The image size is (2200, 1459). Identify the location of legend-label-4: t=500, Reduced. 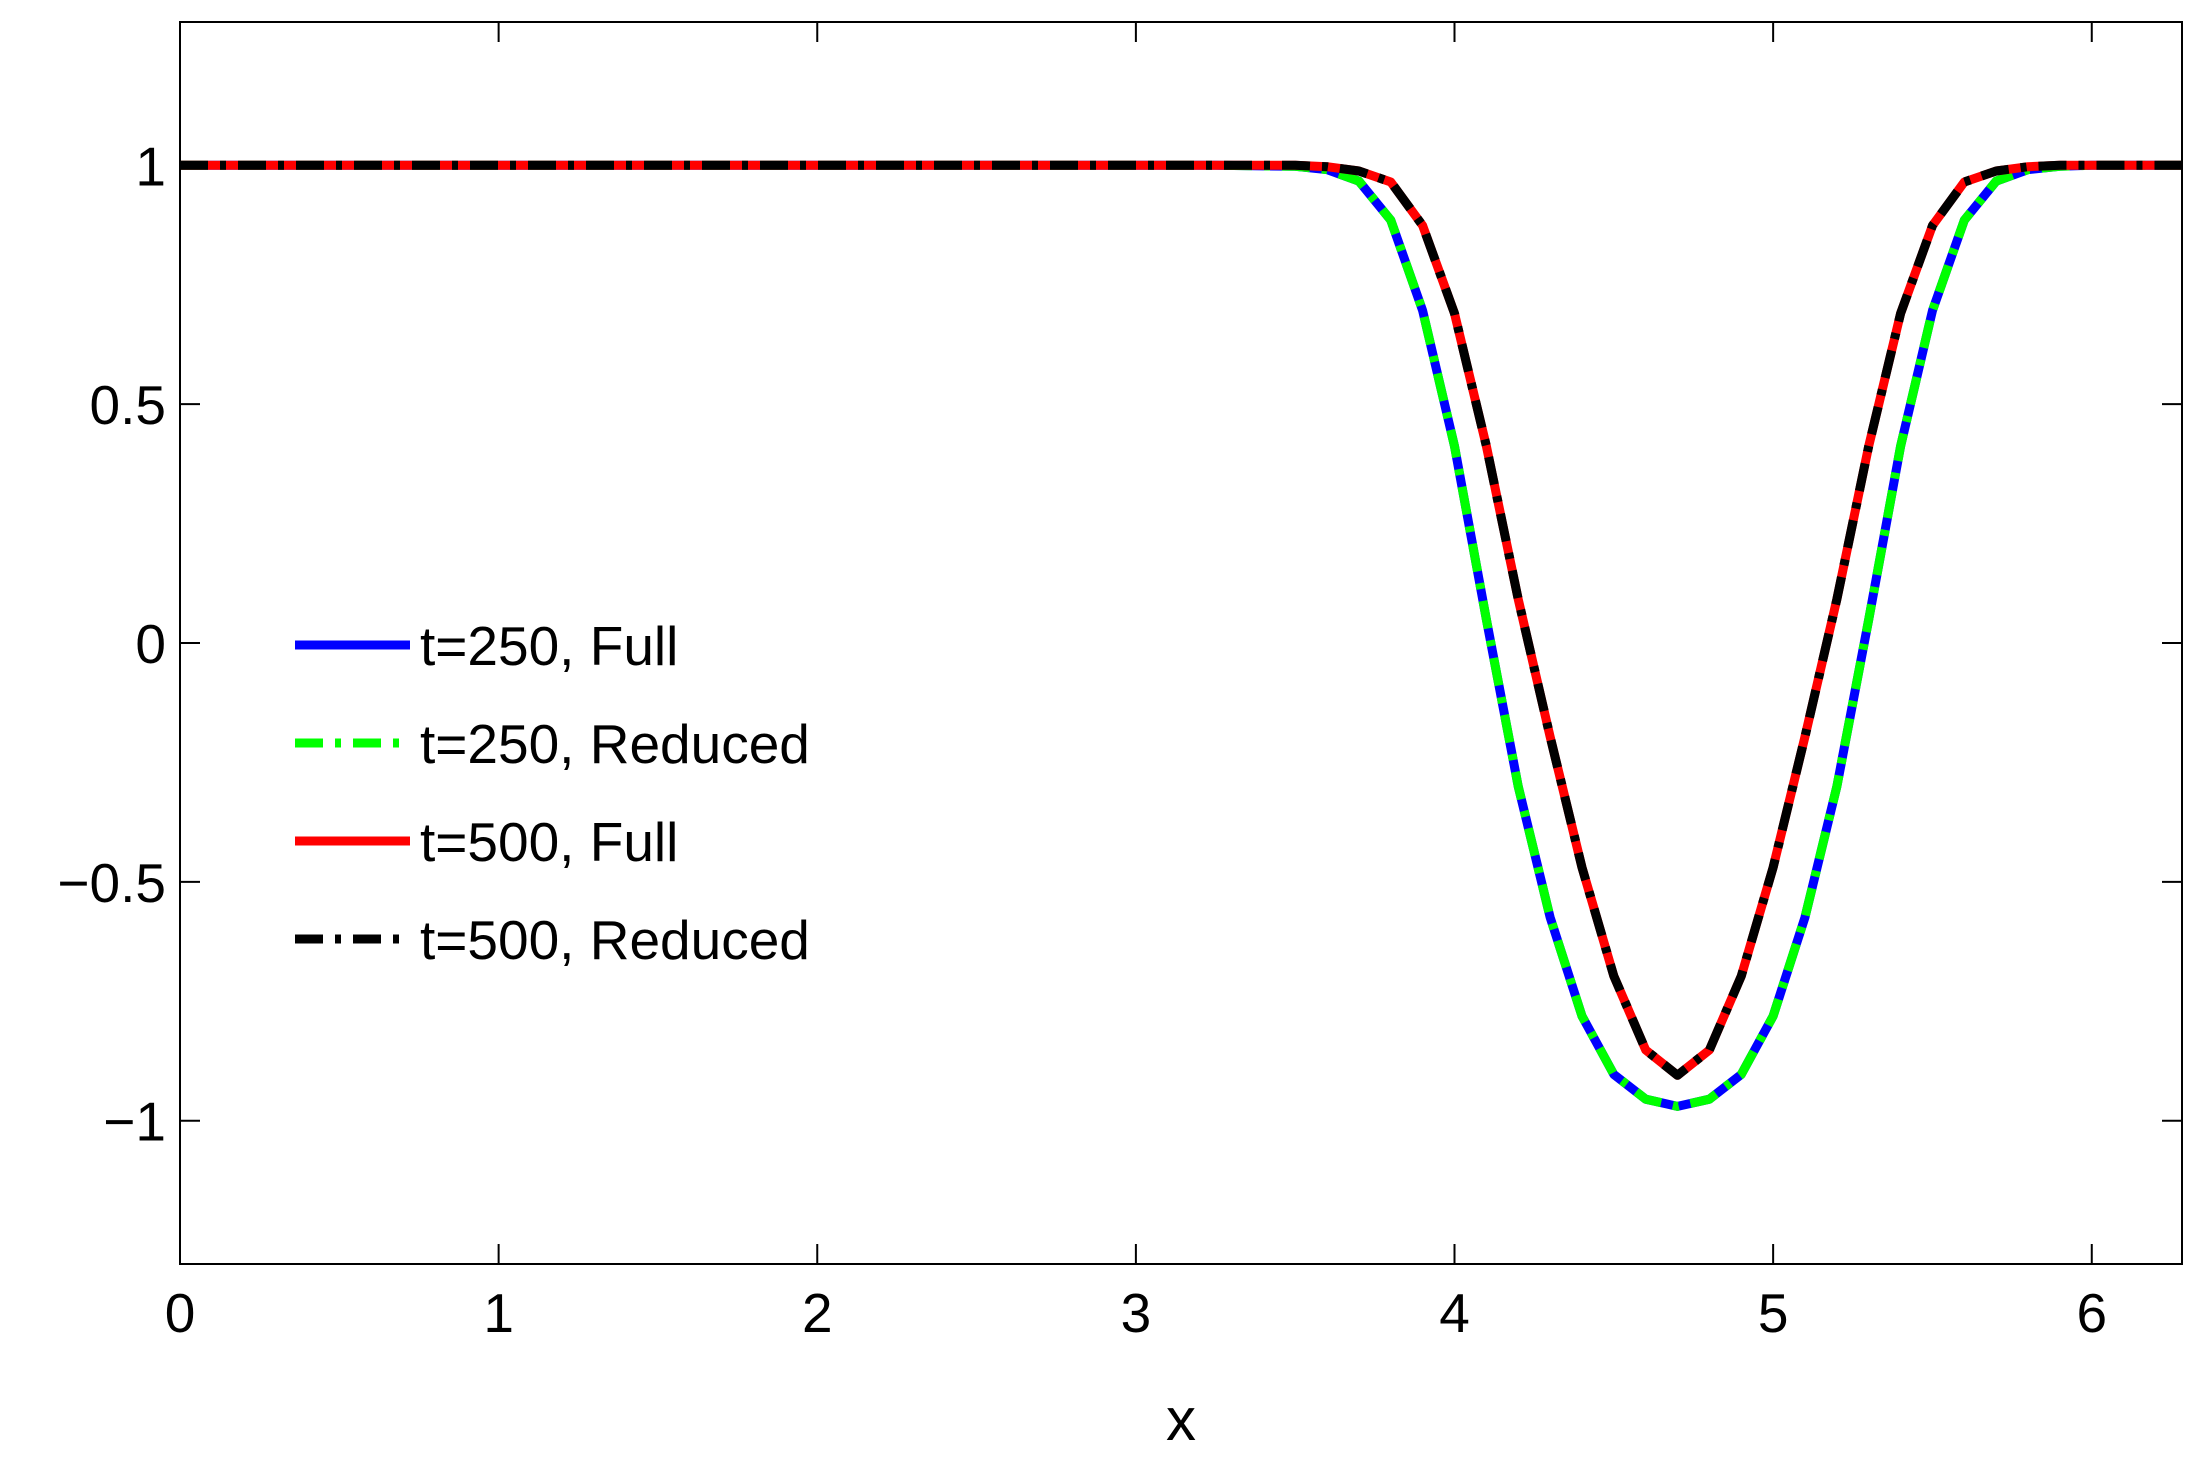
(615, 940).